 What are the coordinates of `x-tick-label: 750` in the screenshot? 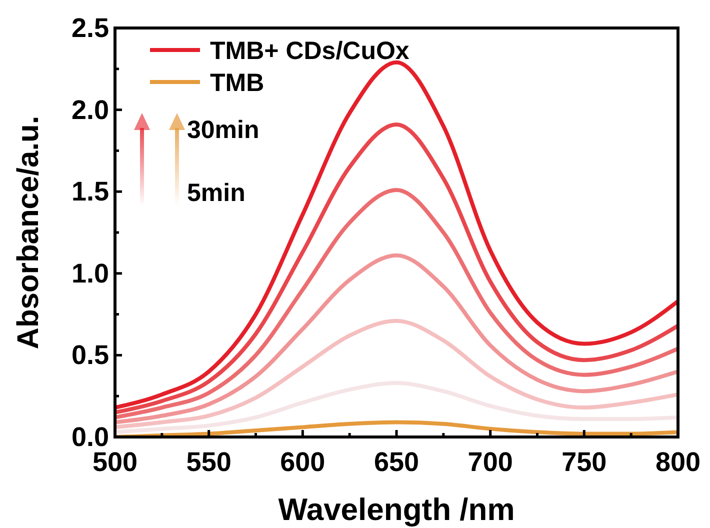 It's located at (584, 462).